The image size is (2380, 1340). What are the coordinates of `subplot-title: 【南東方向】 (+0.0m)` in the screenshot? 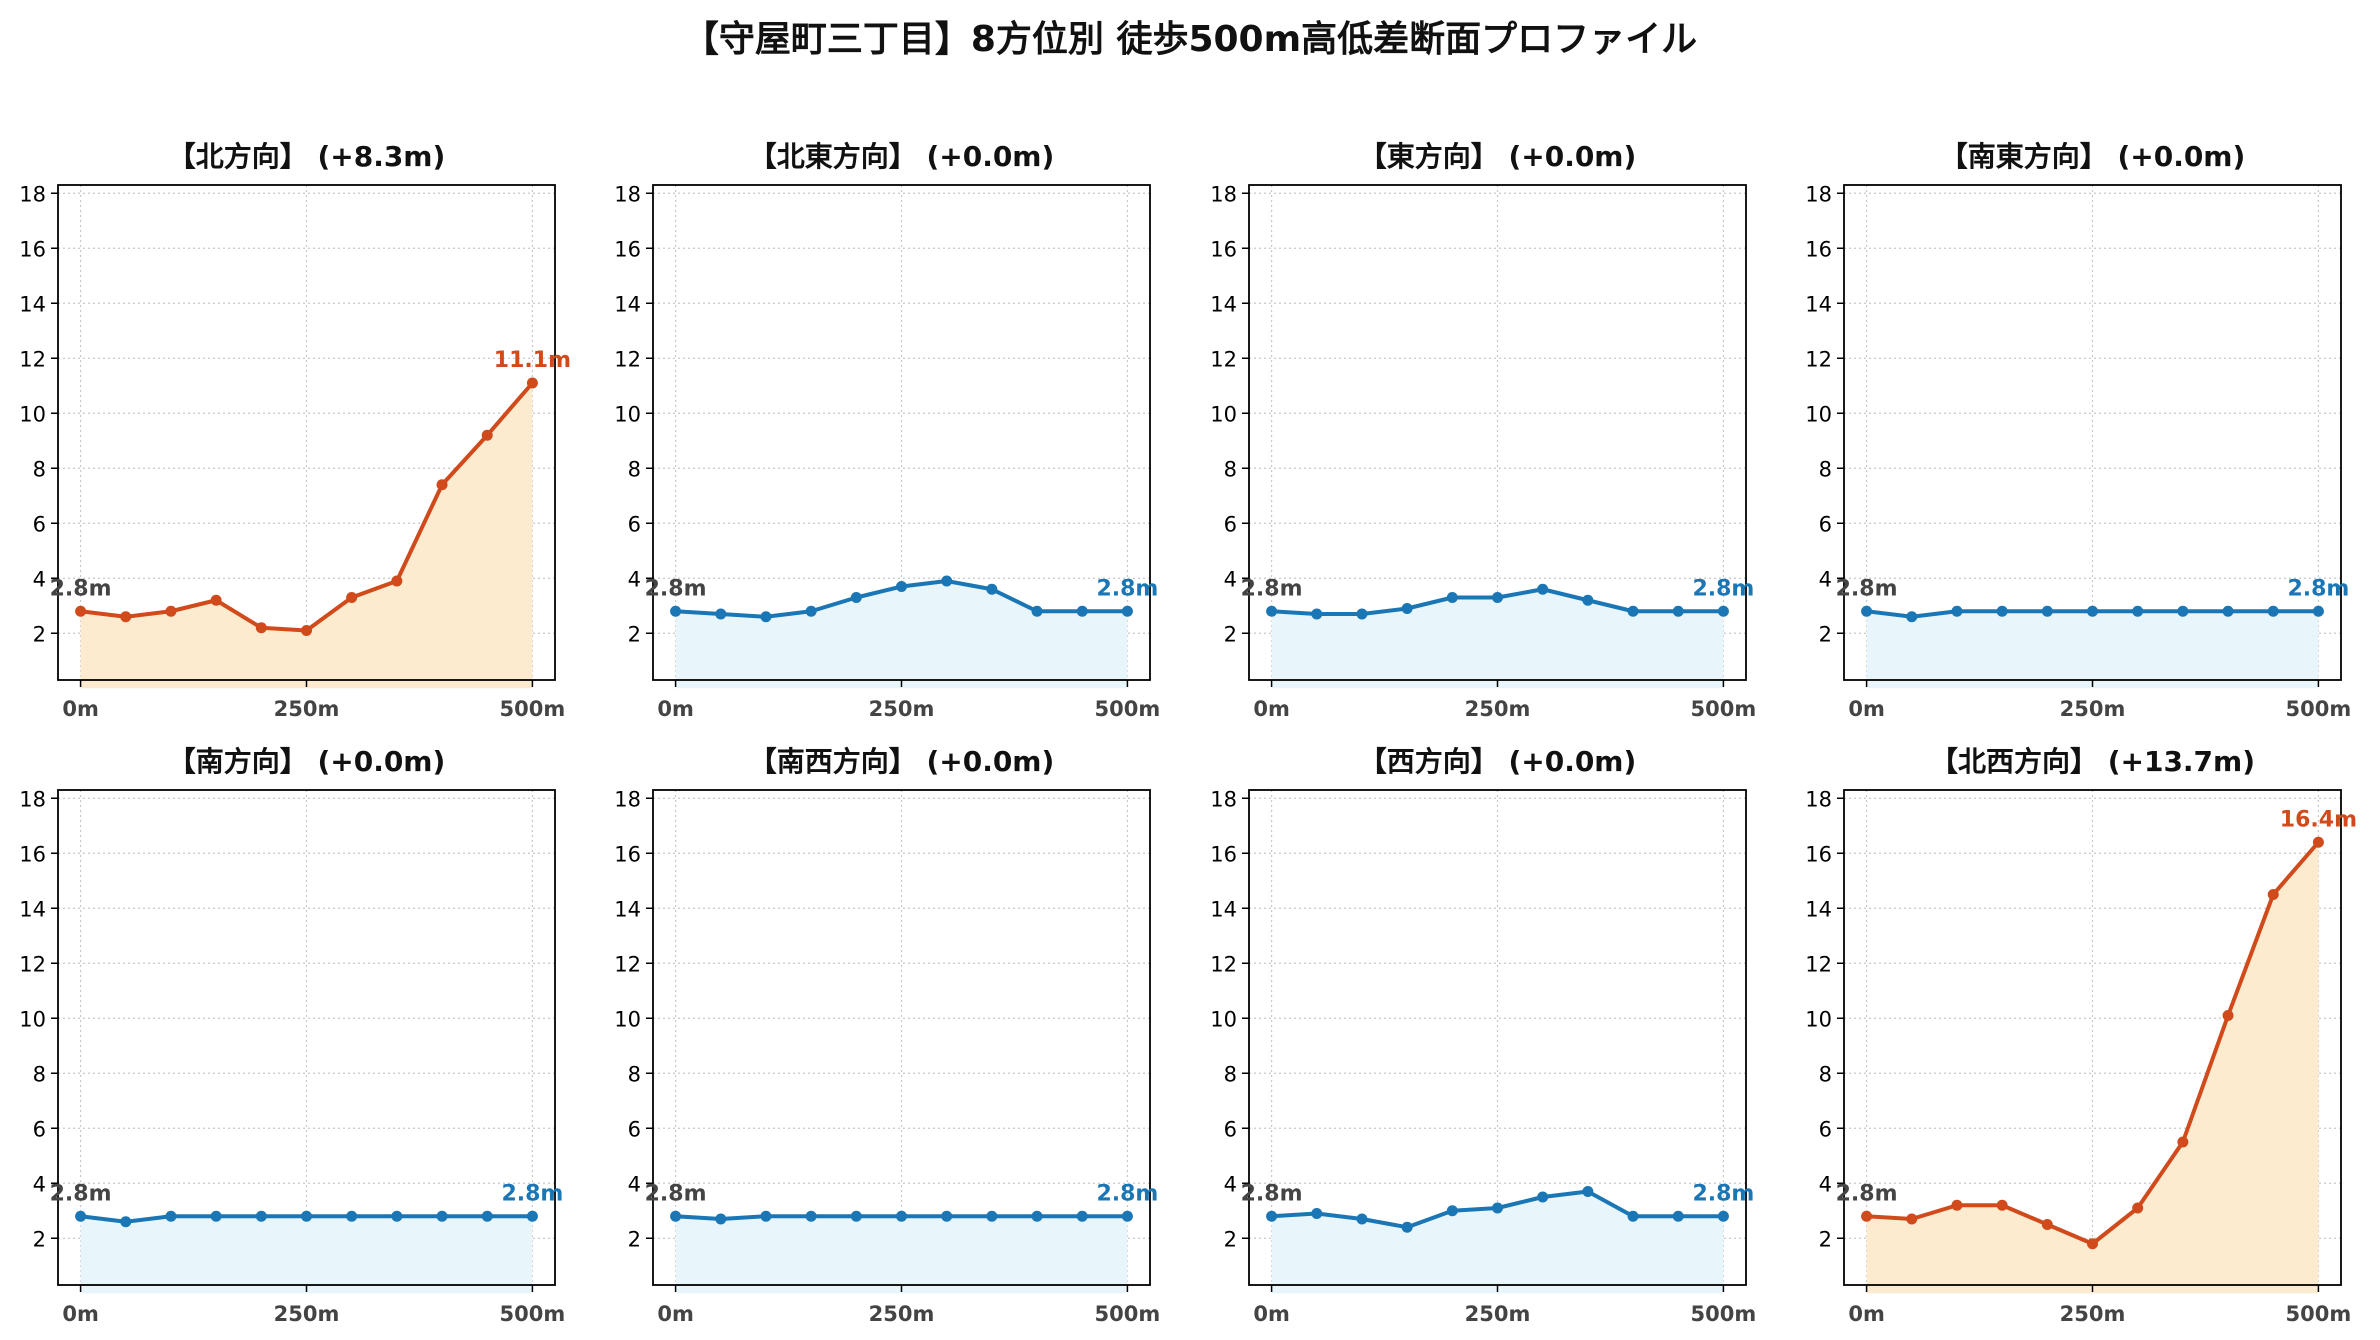 It's located at (2093, 156).